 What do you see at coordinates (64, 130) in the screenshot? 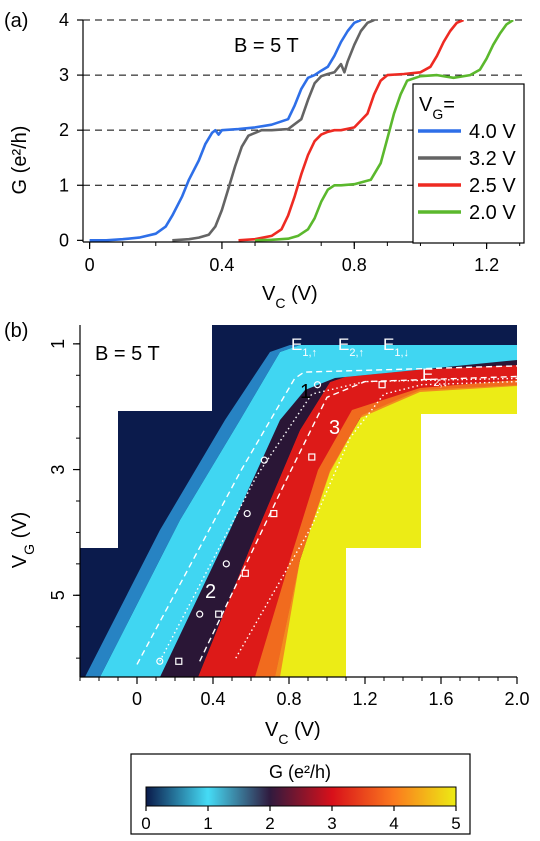
I see `a-y-tick-label: 2` at bounding box center [64, 130].